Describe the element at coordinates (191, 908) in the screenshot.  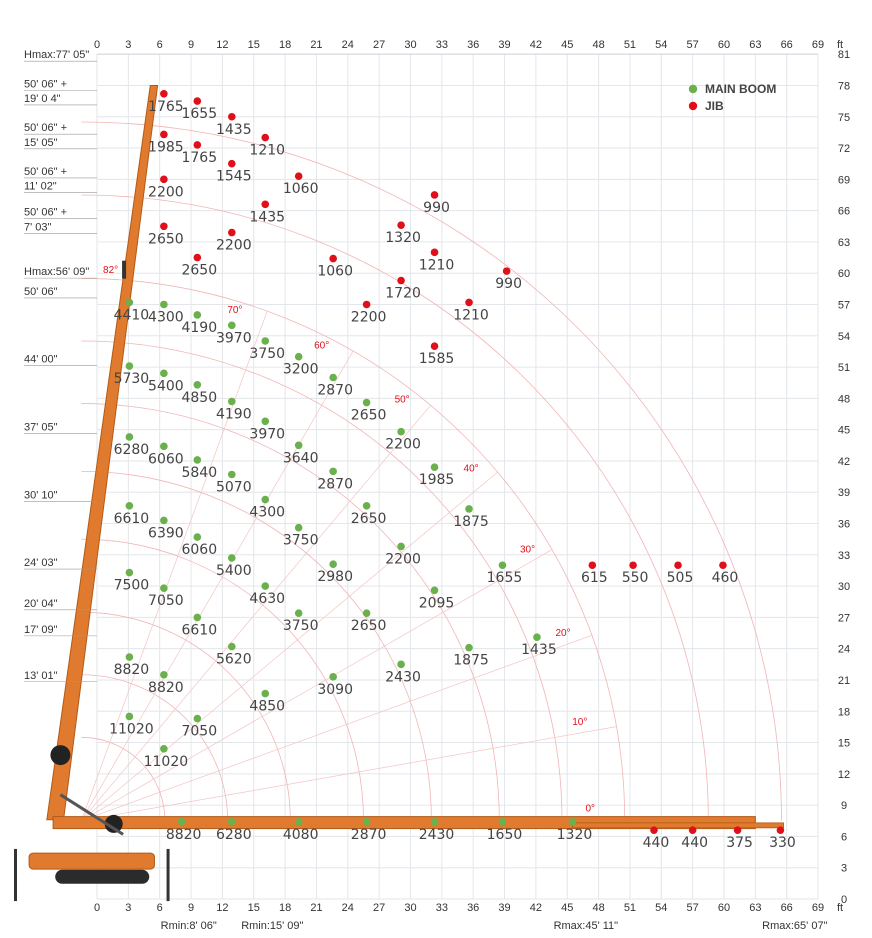
I see `x-tick-label-bottom: 9` at that location.